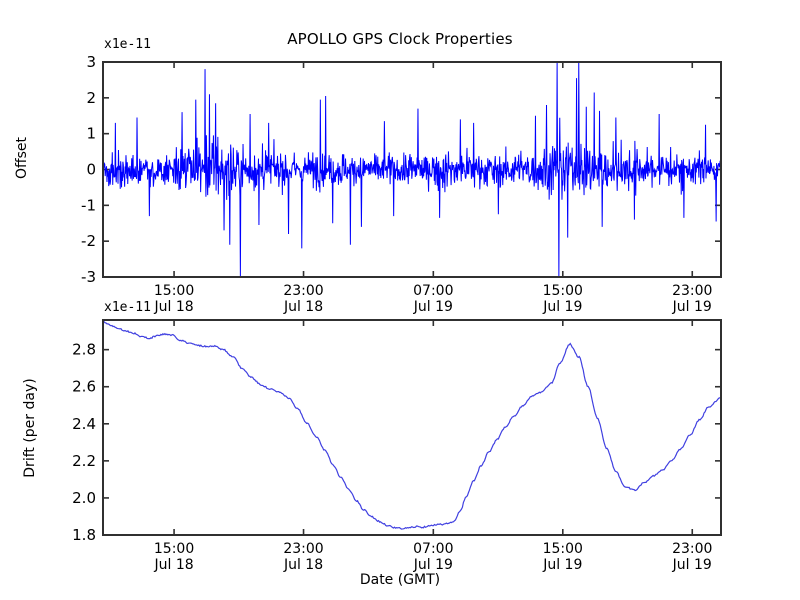 The image size is (800, 600). Describe the element at coordinates (400, 580) in the screenshot. I see `bottom-x-axis-label: Date (GMT)` at that location.